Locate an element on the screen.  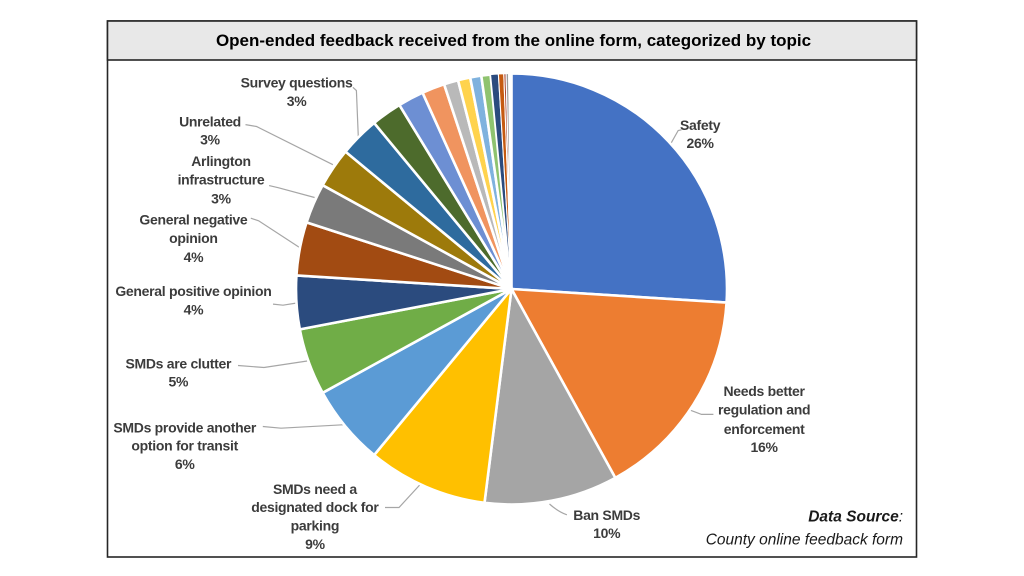
svg-text: enforcement is located at coordinates (764, 429).